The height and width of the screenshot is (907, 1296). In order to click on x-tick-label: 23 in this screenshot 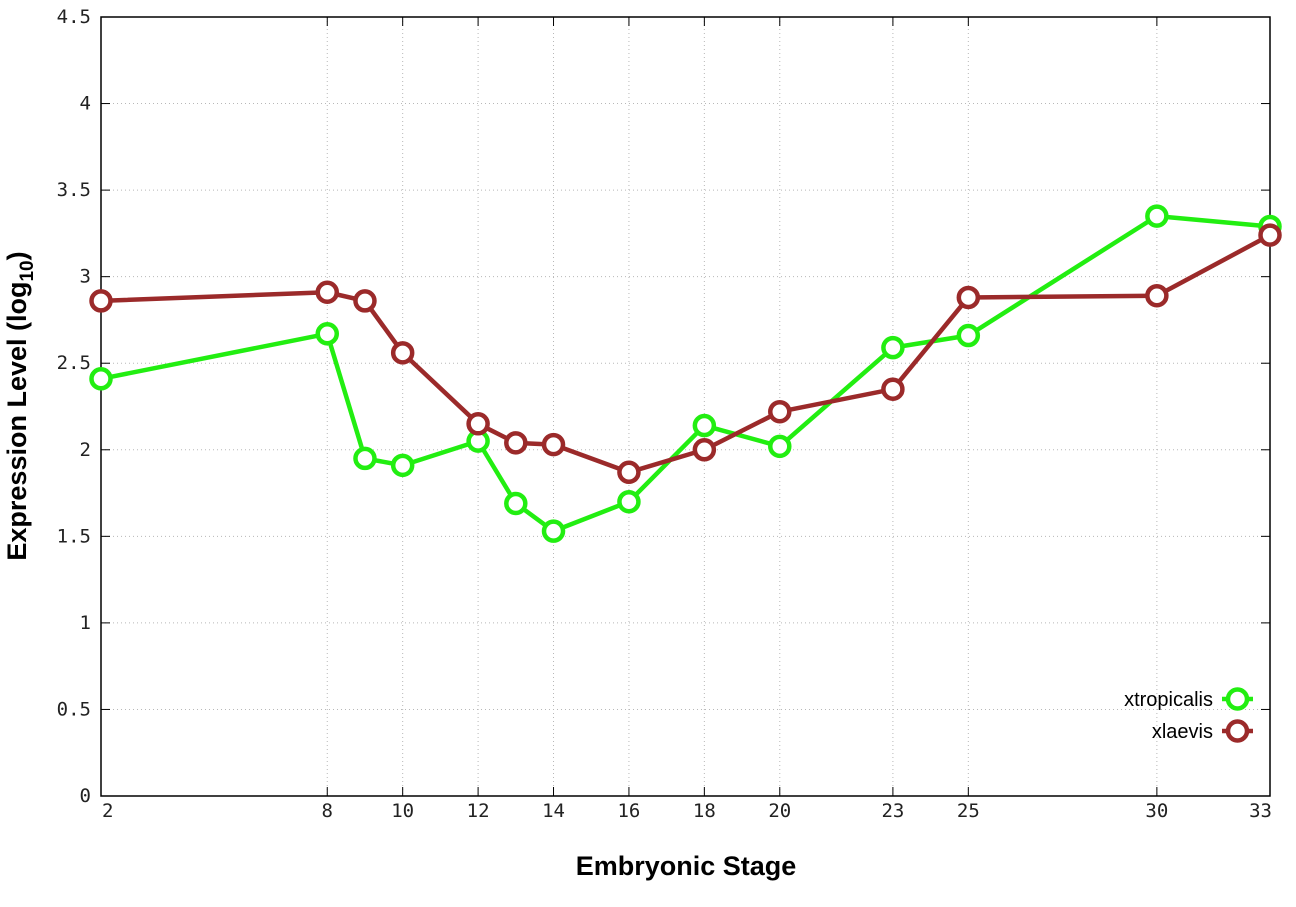, I will do `click(892, 811)`.